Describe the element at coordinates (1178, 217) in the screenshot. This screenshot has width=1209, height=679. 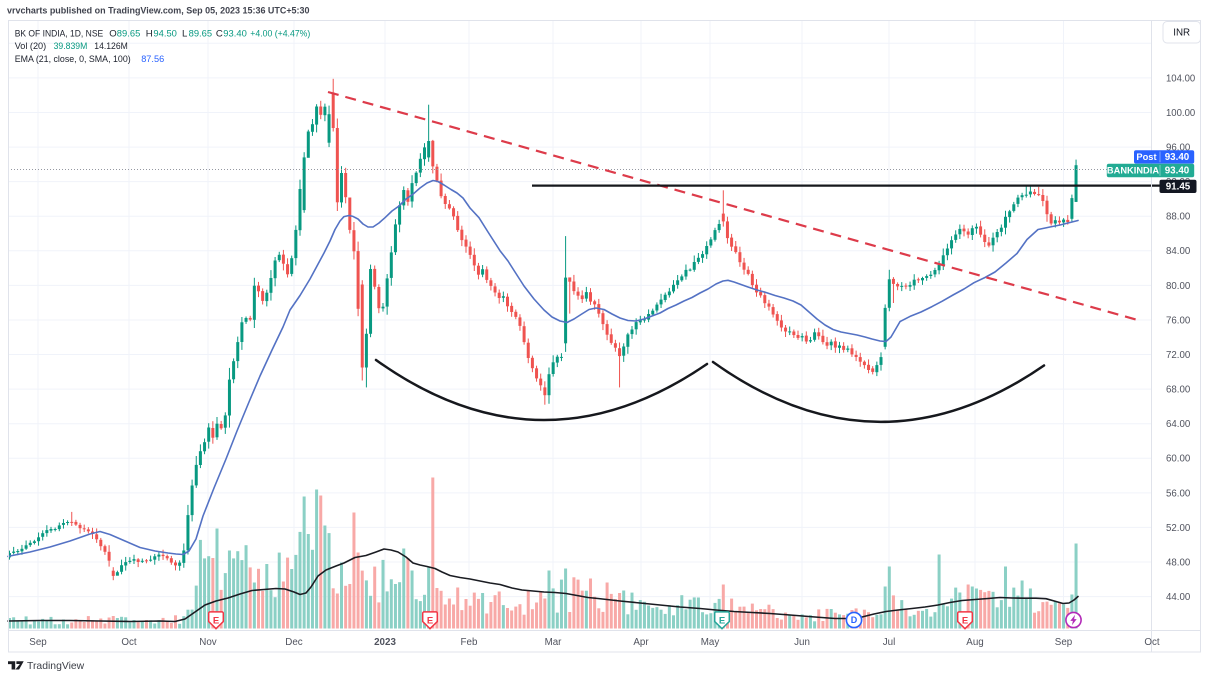
I see `svg-text: 88.00` at that location.